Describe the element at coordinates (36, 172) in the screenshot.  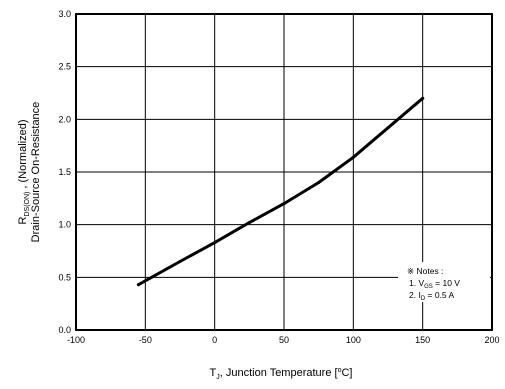
I see `y-axis-label-line2: Drain-Source On-Resistance` at that location.